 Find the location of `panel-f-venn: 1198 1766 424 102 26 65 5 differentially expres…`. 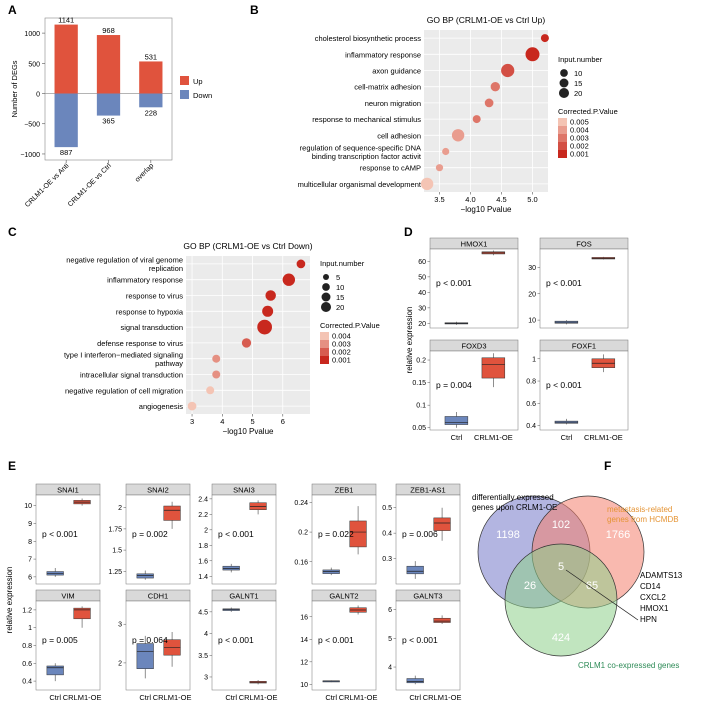

panel-f-venn: 1198 1766 424 102 26 65 5 differentially expres… is located at coordinates (577, 581).